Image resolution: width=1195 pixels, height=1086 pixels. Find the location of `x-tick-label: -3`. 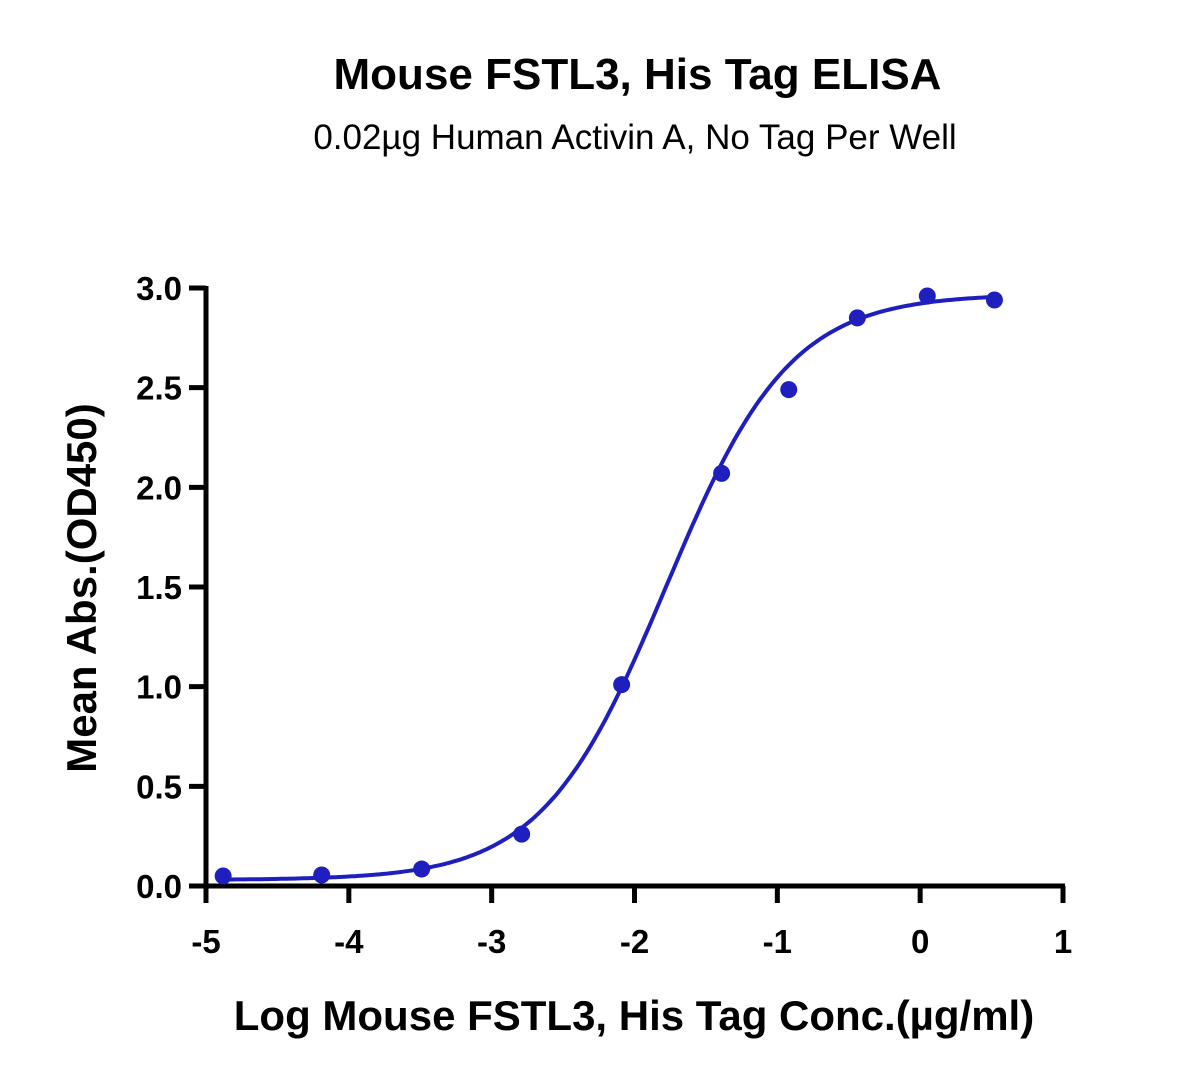

x-tick-label: -3 is located at coordinates (491, 941).